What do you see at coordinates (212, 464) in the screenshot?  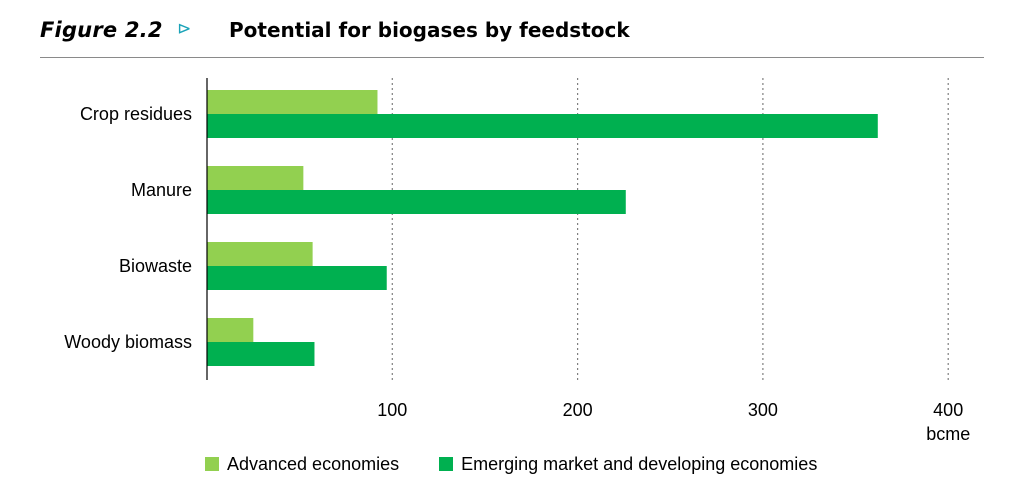 I see `legend-swatch-advanced` at bounding box center [212, 464].